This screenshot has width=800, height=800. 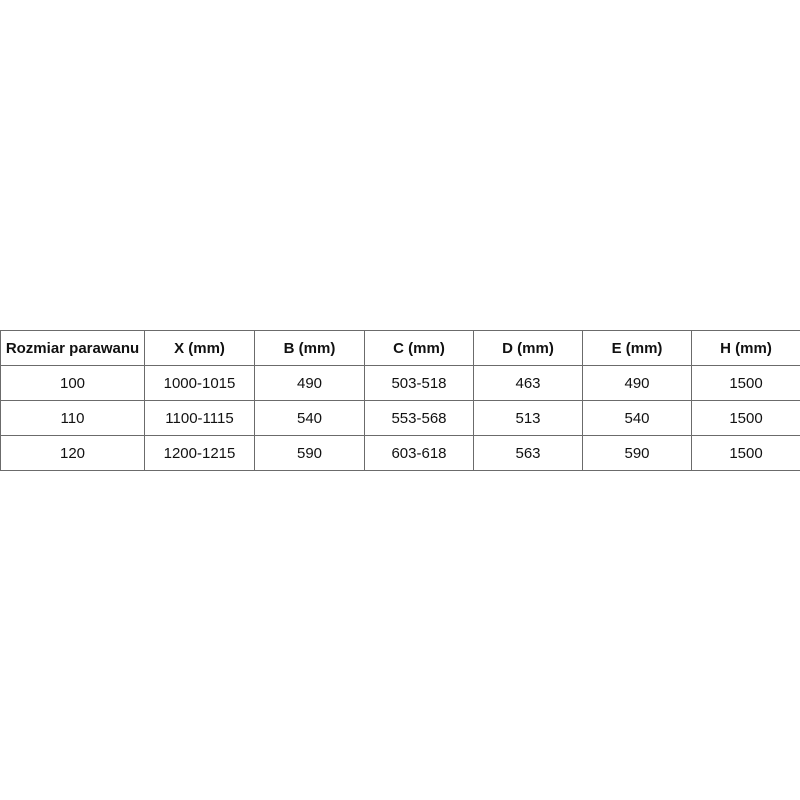 What do you see at coordinates (419, 418) in the screenshot?
I see `table-cell: 553-568` at bounding box center [419, 418].